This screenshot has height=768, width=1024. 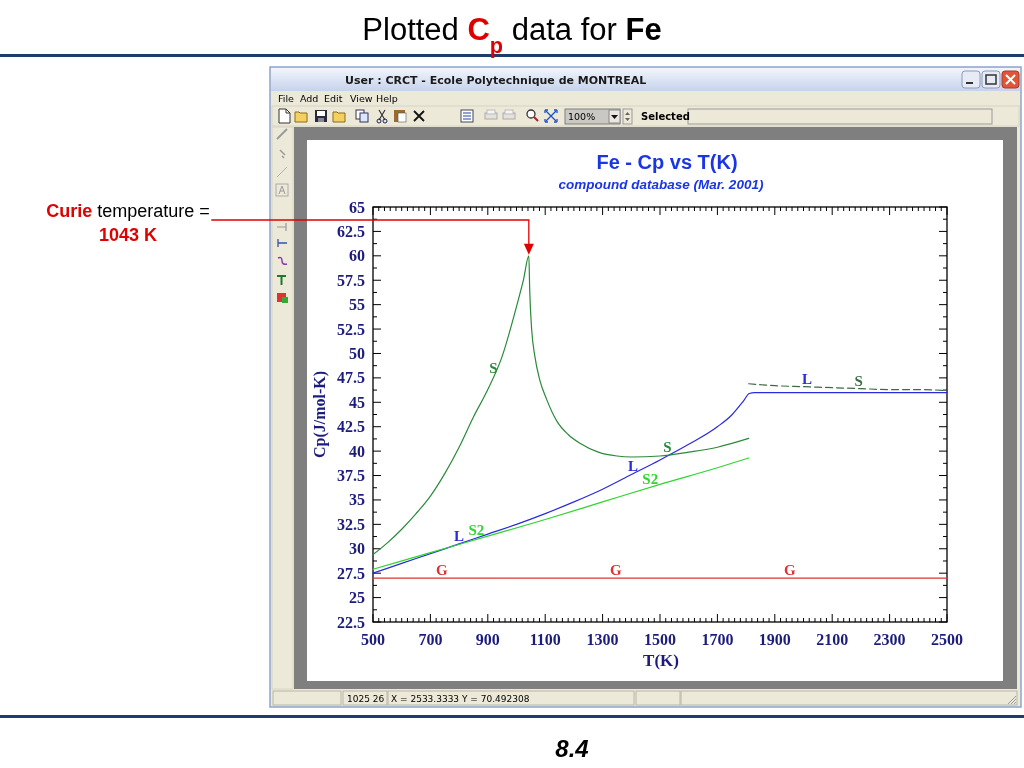 I want to click on chart-subtitle: compound database (Mar. 2001), so click(x=661, y=184).